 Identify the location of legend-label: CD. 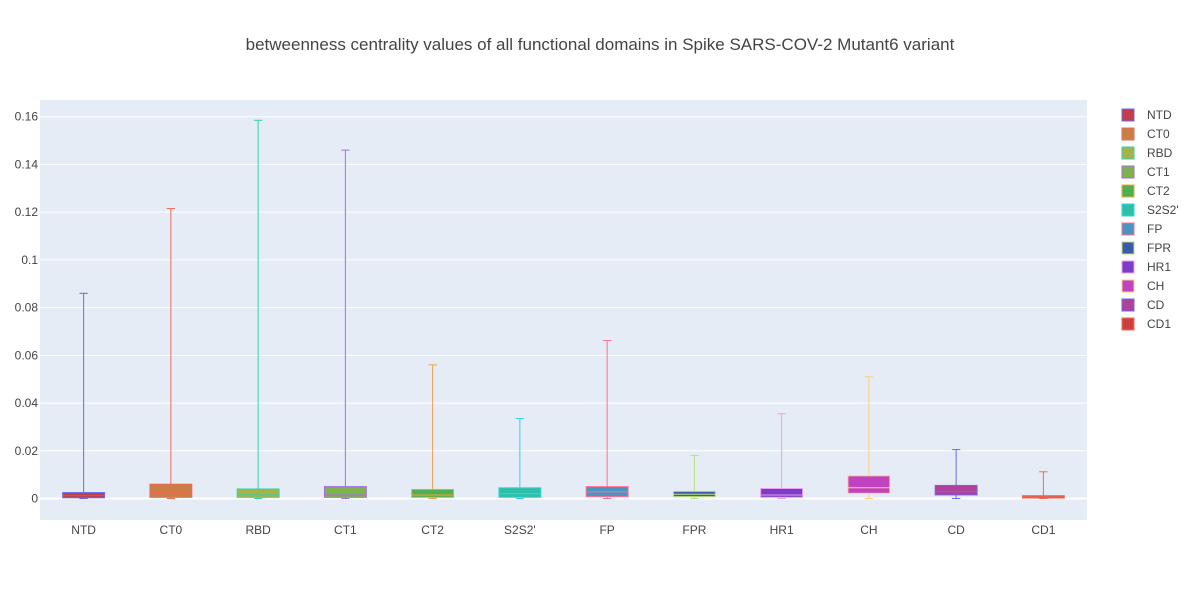
(1156, 305).